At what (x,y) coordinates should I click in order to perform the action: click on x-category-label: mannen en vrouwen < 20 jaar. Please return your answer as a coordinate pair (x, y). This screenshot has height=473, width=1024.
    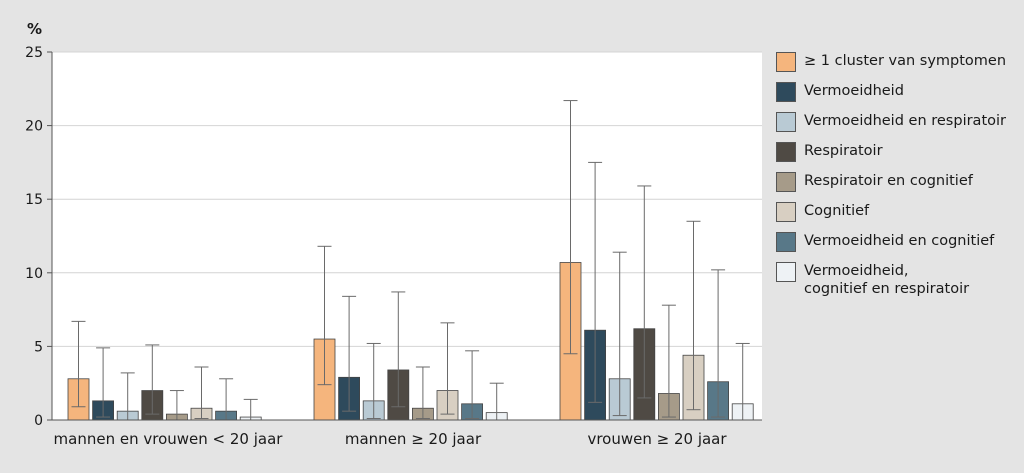
    Looking at the image, I should click on (169, 439).